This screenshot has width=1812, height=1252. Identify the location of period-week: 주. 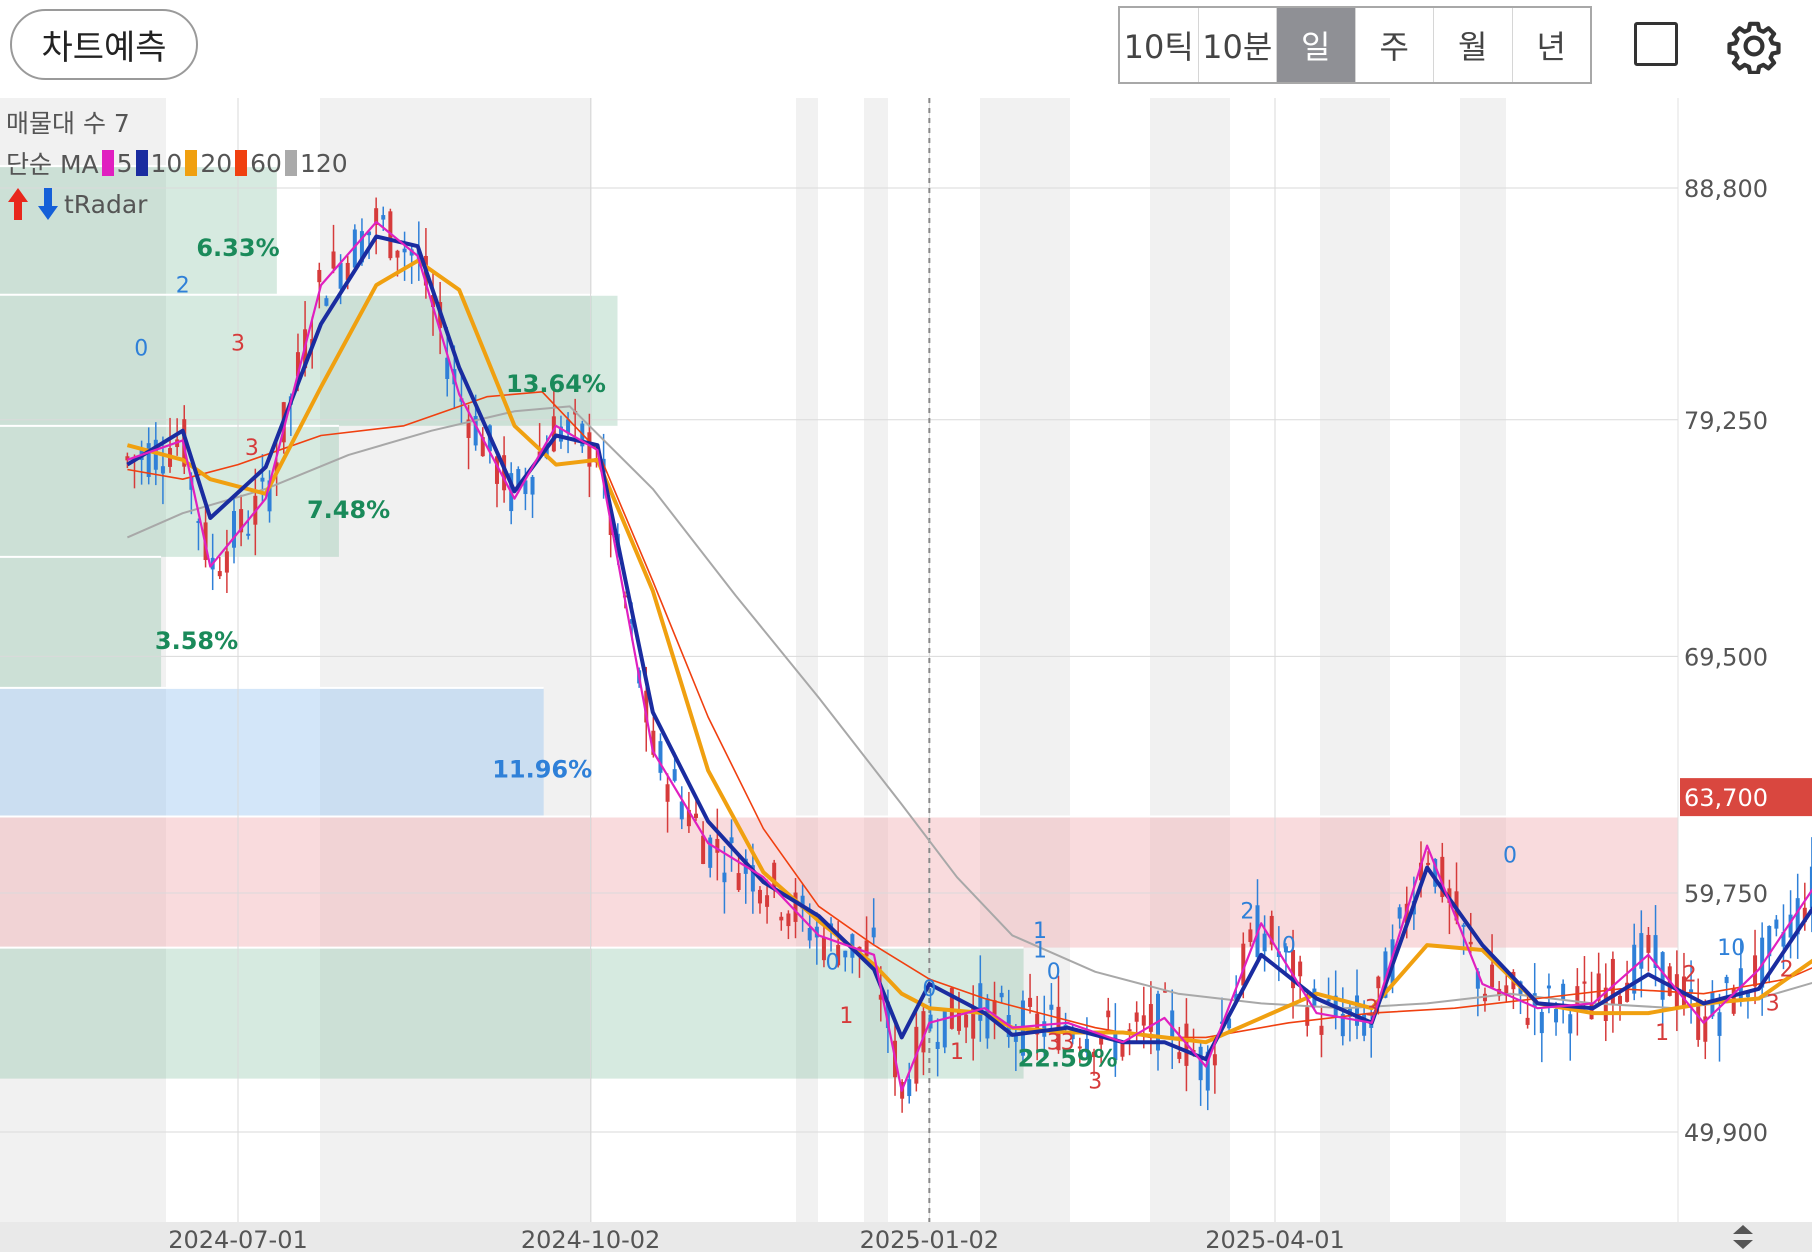
(1395, 45).